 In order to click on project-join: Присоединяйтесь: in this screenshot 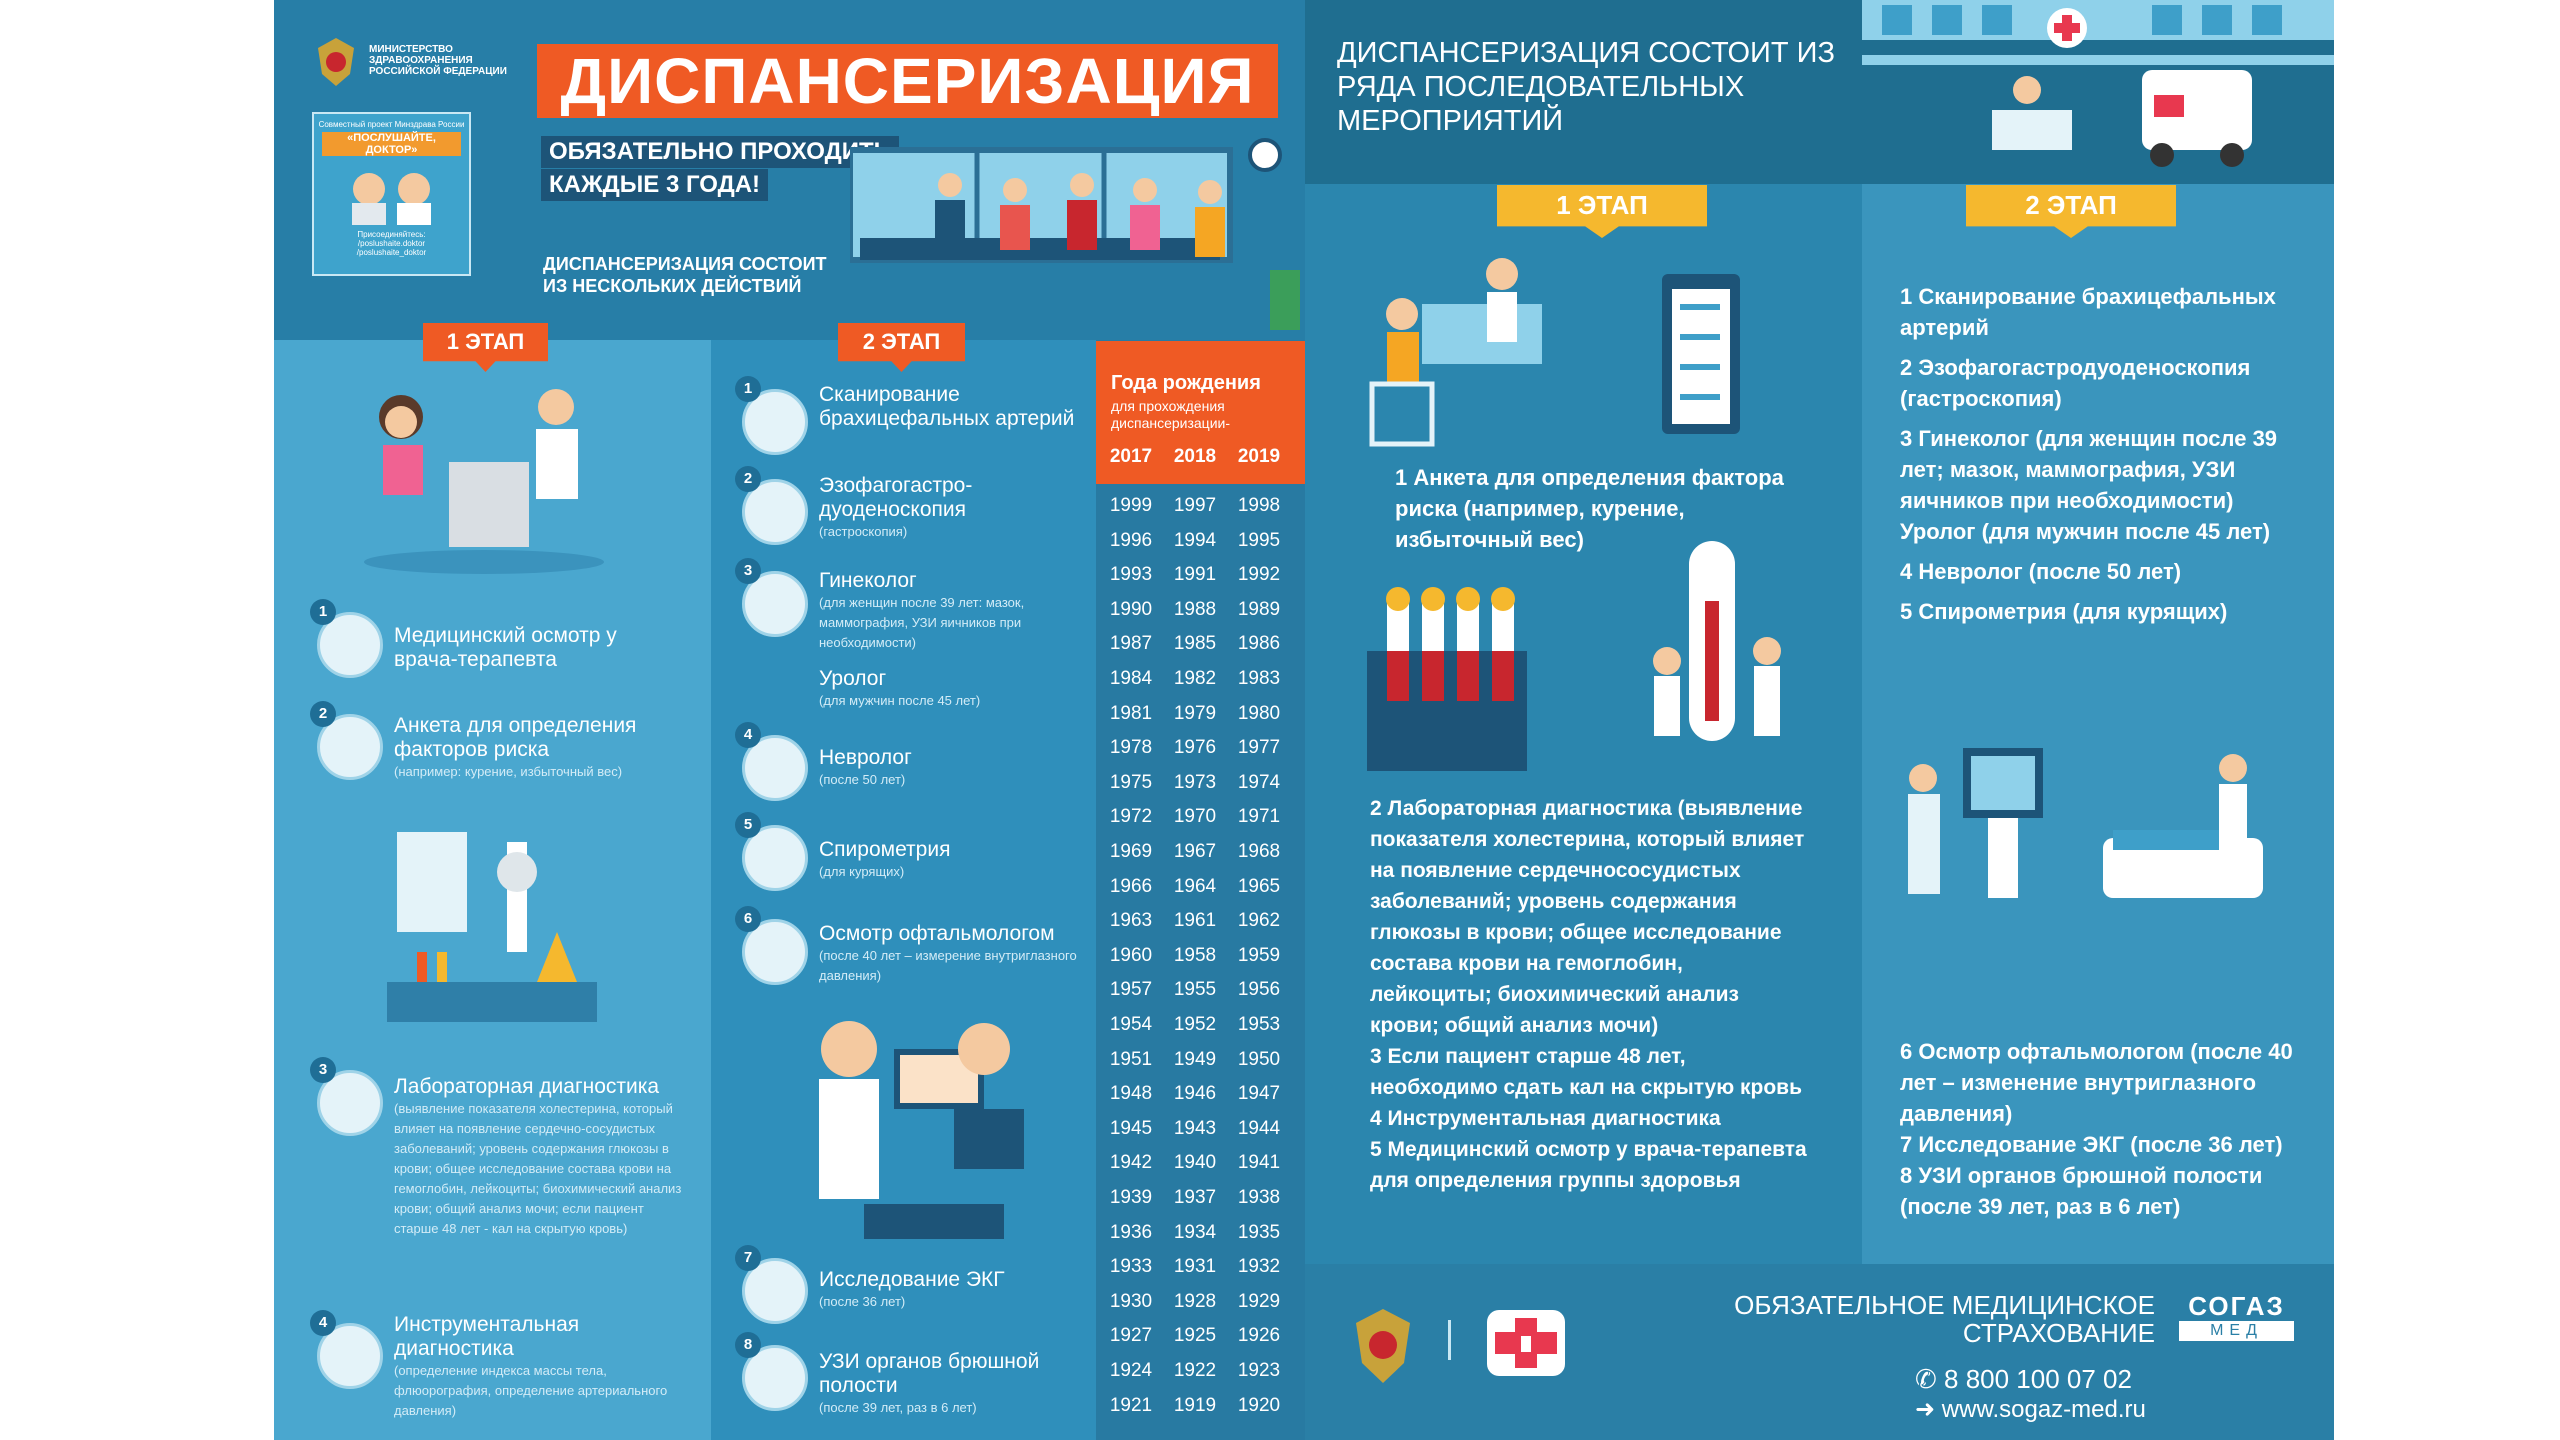, I will do `click(391, 234)`.